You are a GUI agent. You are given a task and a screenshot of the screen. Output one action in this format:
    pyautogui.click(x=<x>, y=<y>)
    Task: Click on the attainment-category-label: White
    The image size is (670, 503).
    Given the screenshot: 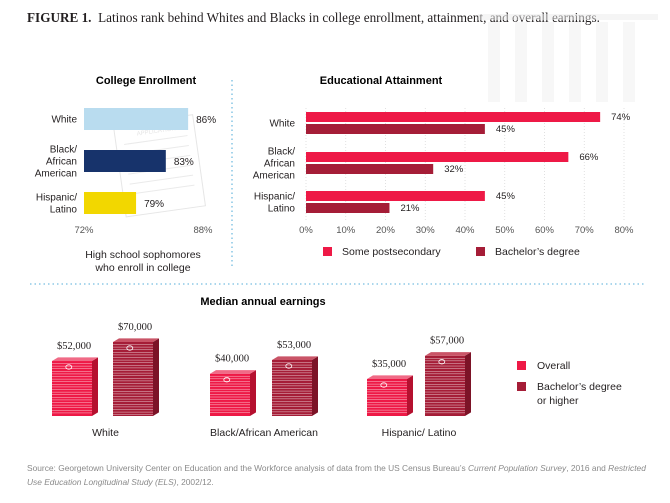 What is the action you would take?
    pyautogui.click(x=282, y=124)
    